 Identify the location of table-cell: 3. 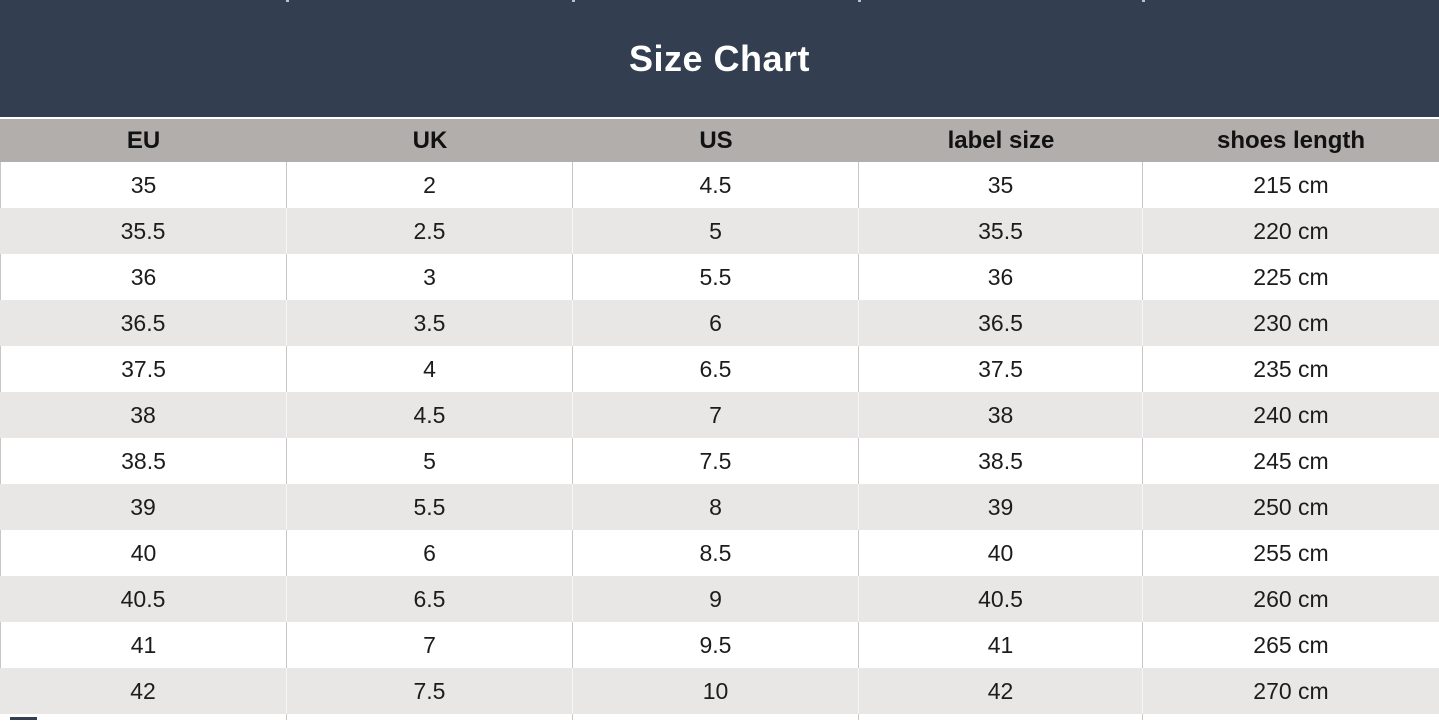
(430, 277).